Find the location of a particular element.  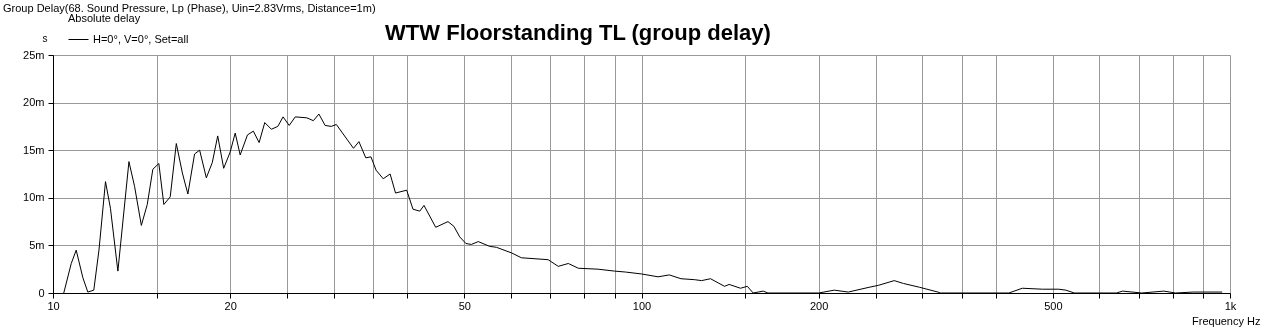

x-tick-label: 50 is located at coordinates (464, 305).